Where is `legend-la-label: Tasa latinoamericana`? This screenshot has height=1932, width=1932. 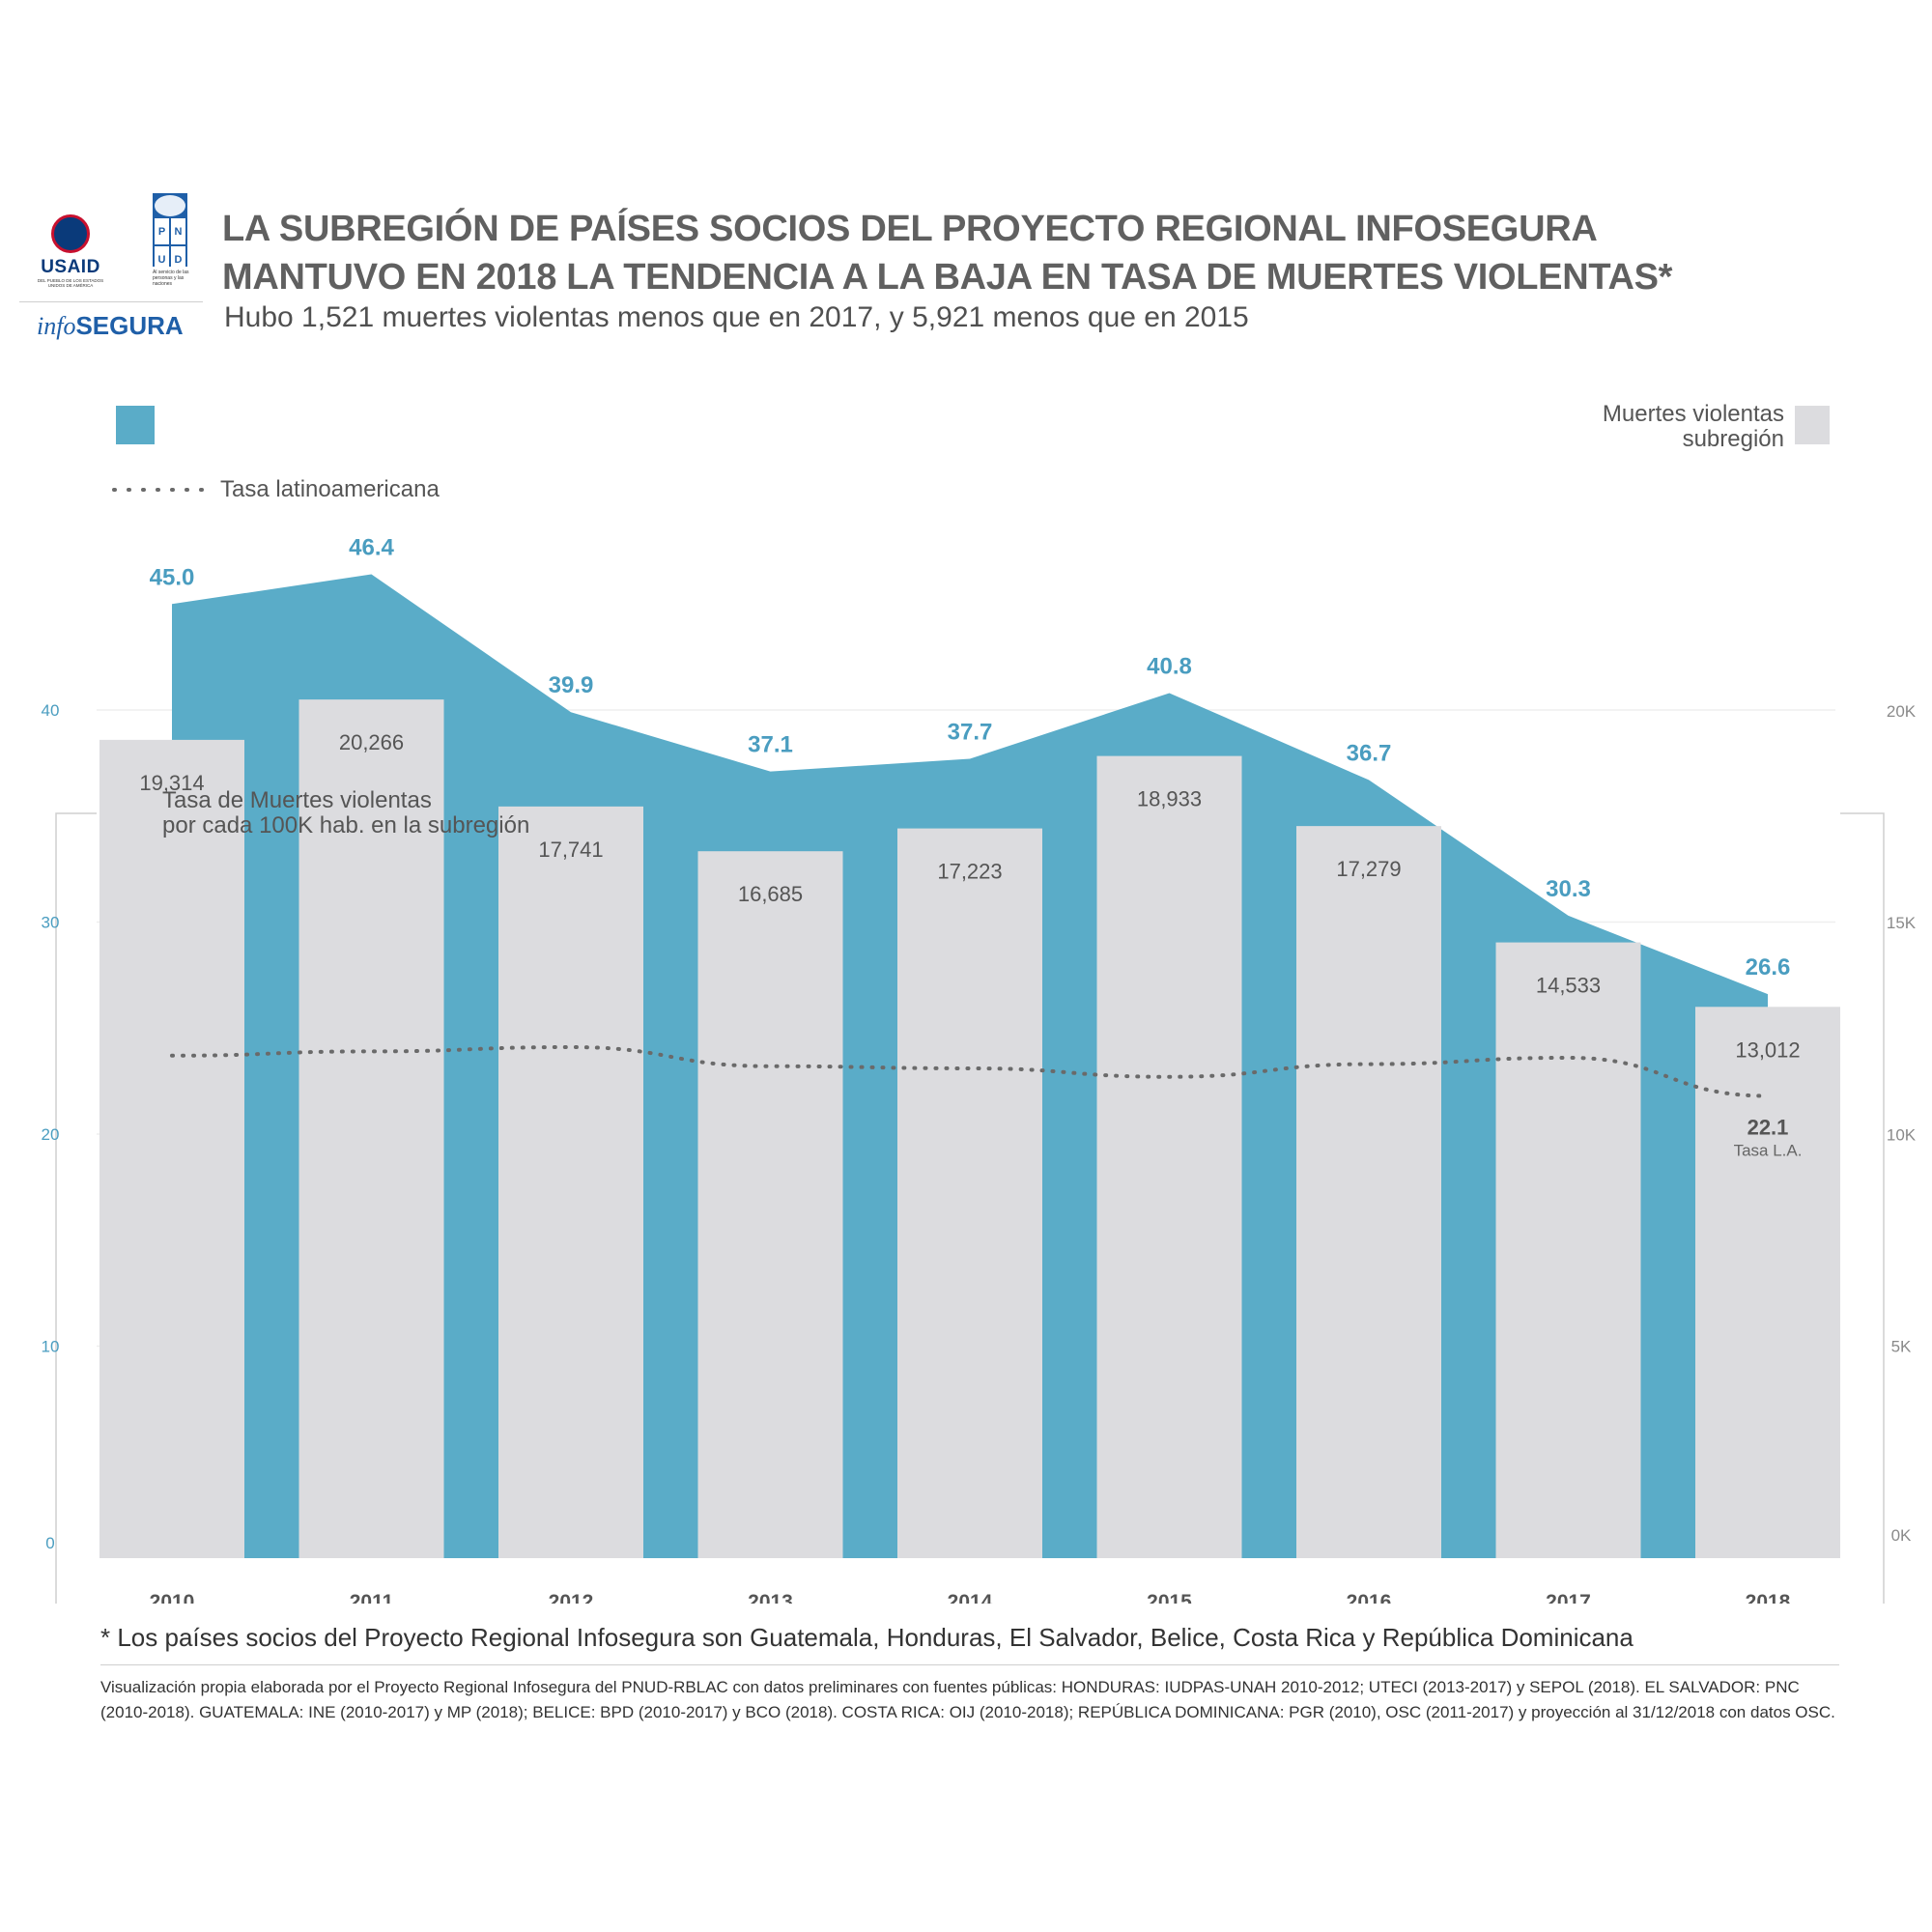
legend-la-label: Tasa latinoamericana is located at coordinates (330, 489).